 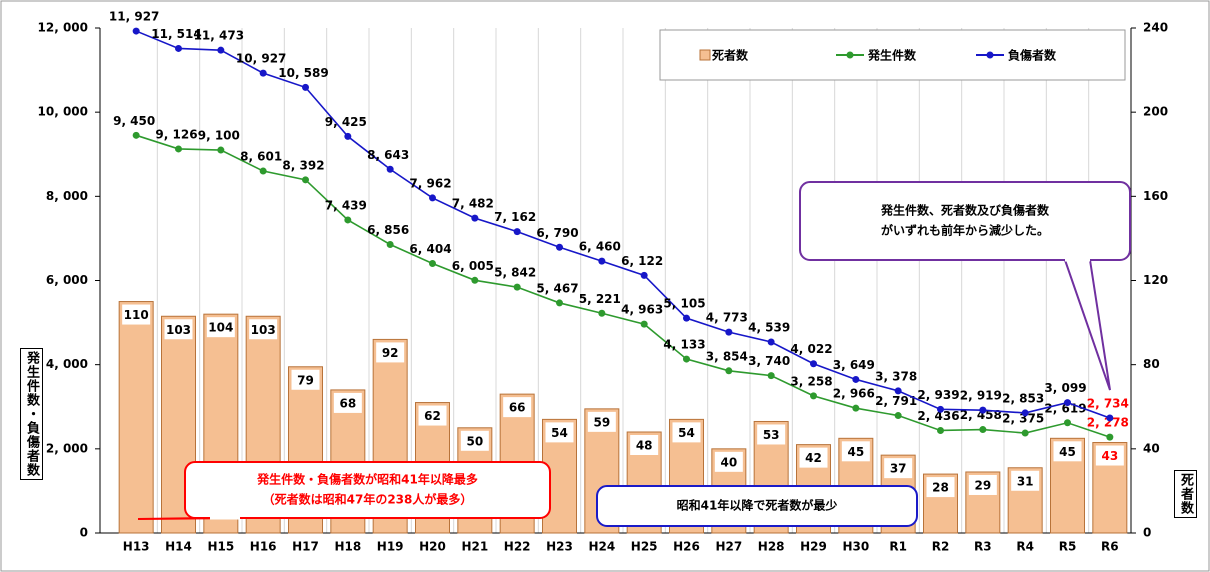 I want to click on legend-label: 負傷者数, so click(x=1032, y=55).